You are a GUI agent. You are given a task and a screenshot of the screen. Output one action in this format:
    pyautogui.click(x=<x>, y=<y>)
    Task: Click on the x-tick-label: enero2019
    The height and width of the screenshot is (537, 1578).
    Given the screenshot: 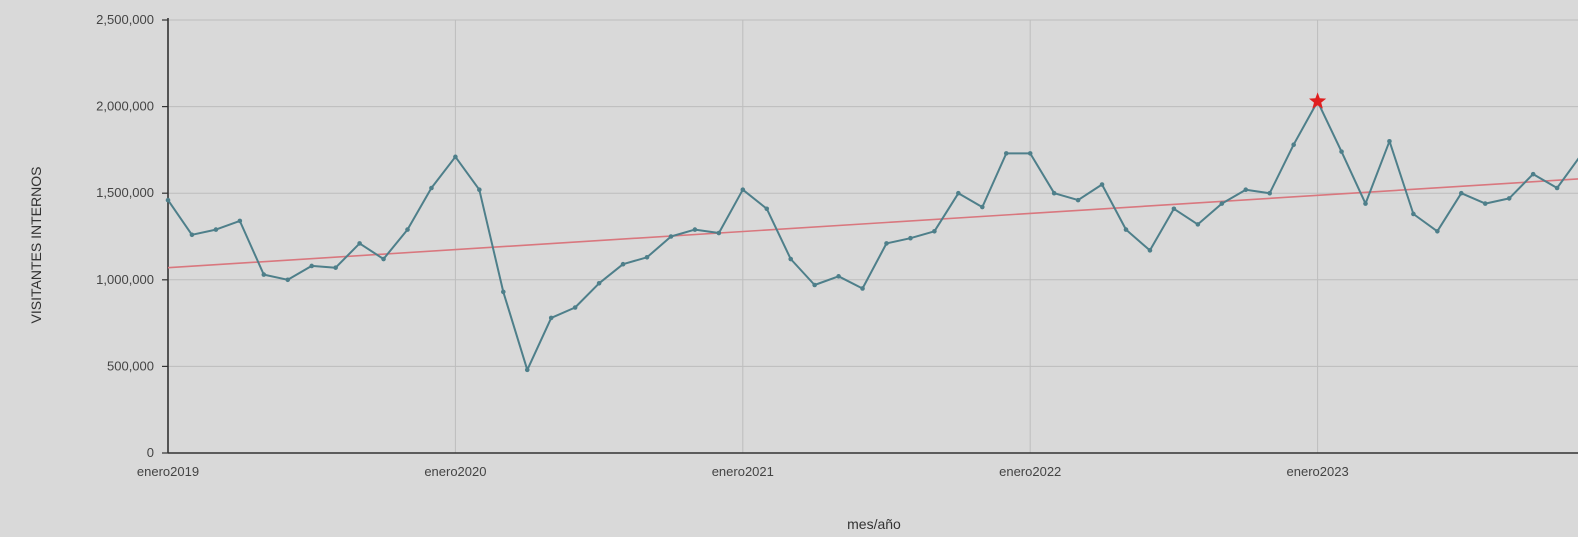 What is the action you would take?
    pyautogui.click(x=168, y=471)
    